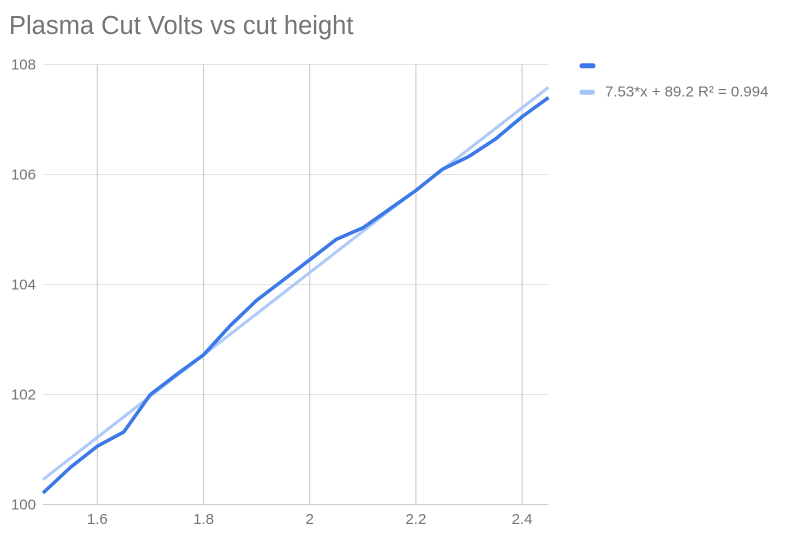  What do you see at coordinates (310, 519) in the screenshot?
I see `svg-text: 2` at bounding box center [310, 519].